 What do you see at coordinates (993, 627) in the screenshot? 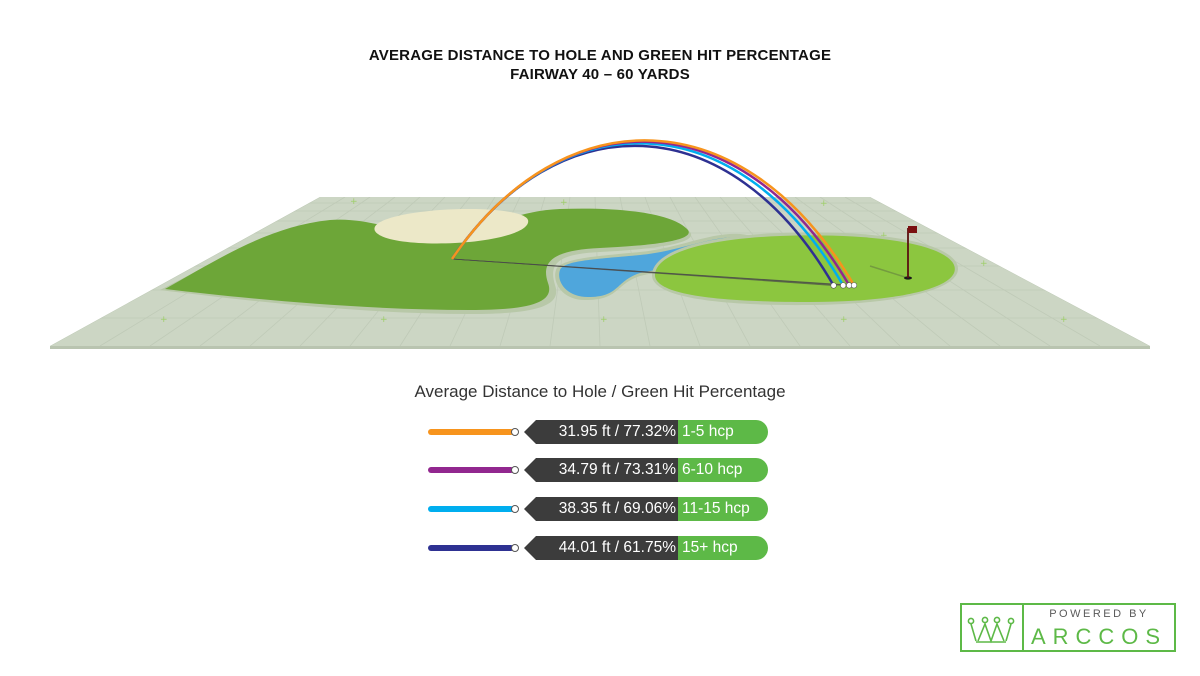
I see `crown-icon` at bounding box center [993, 627].